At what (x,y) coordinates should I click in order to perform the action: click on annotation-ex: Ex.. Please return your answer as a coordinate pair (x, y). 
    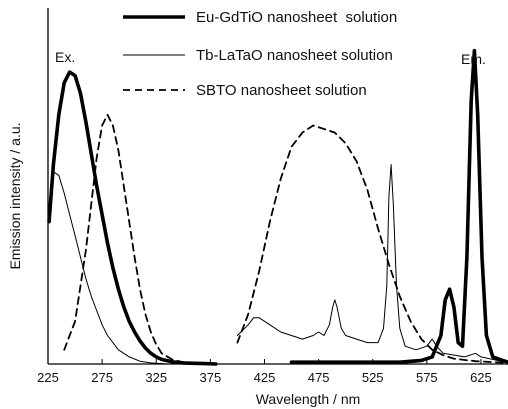
    Looking at the image, I should click on (65, 57).